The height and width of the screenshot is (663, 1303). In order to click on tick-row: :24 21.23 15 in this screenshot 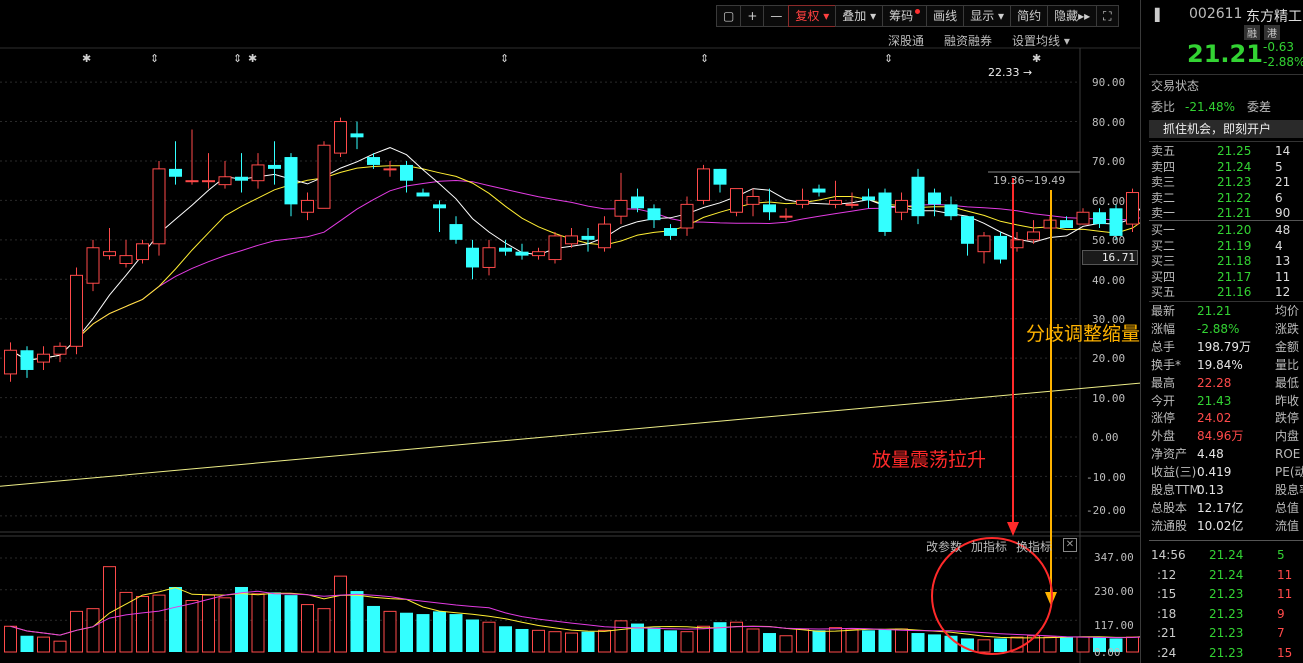, I will do `click(1227, 653)`.